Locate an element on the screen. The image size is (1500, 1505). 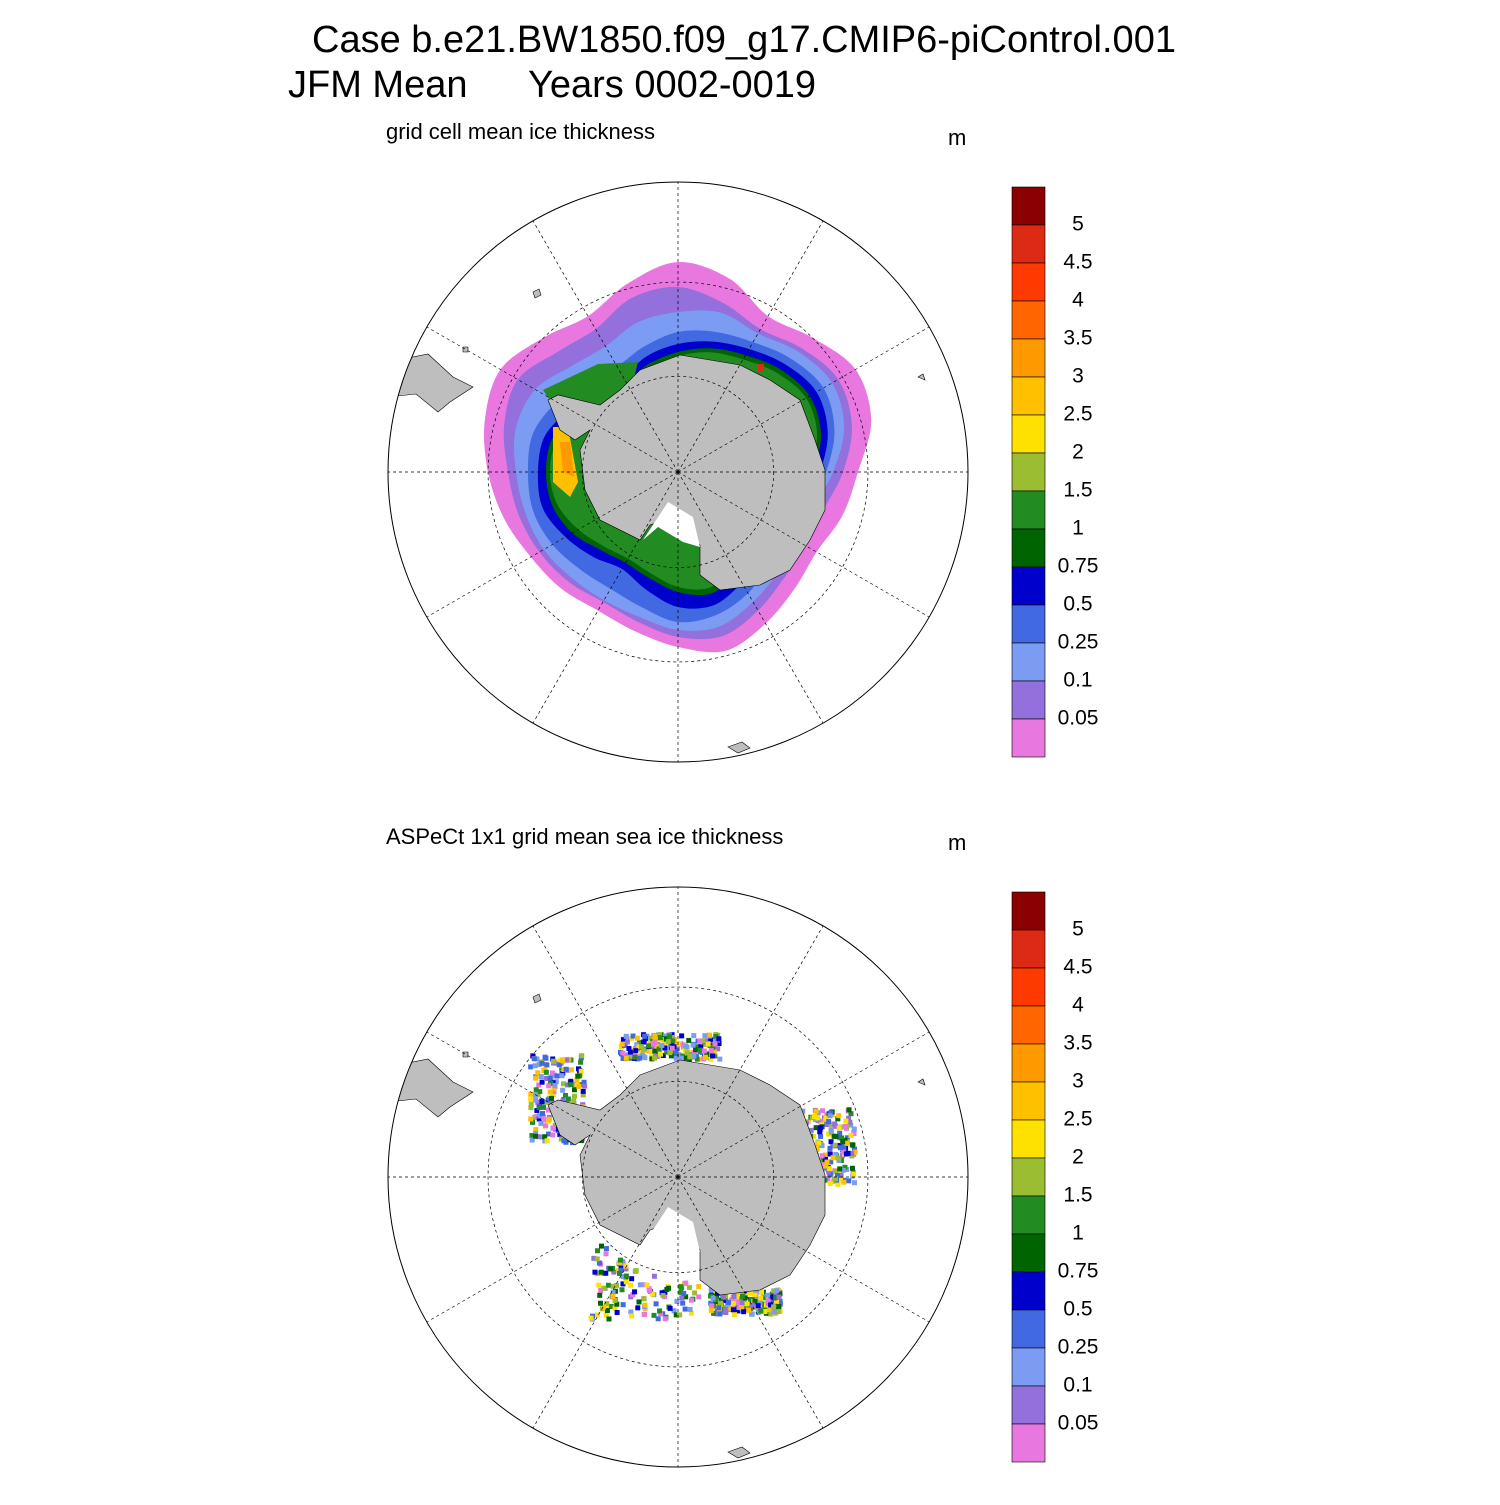
years: Years 0002-0019 is located at coordinates (672, 85).